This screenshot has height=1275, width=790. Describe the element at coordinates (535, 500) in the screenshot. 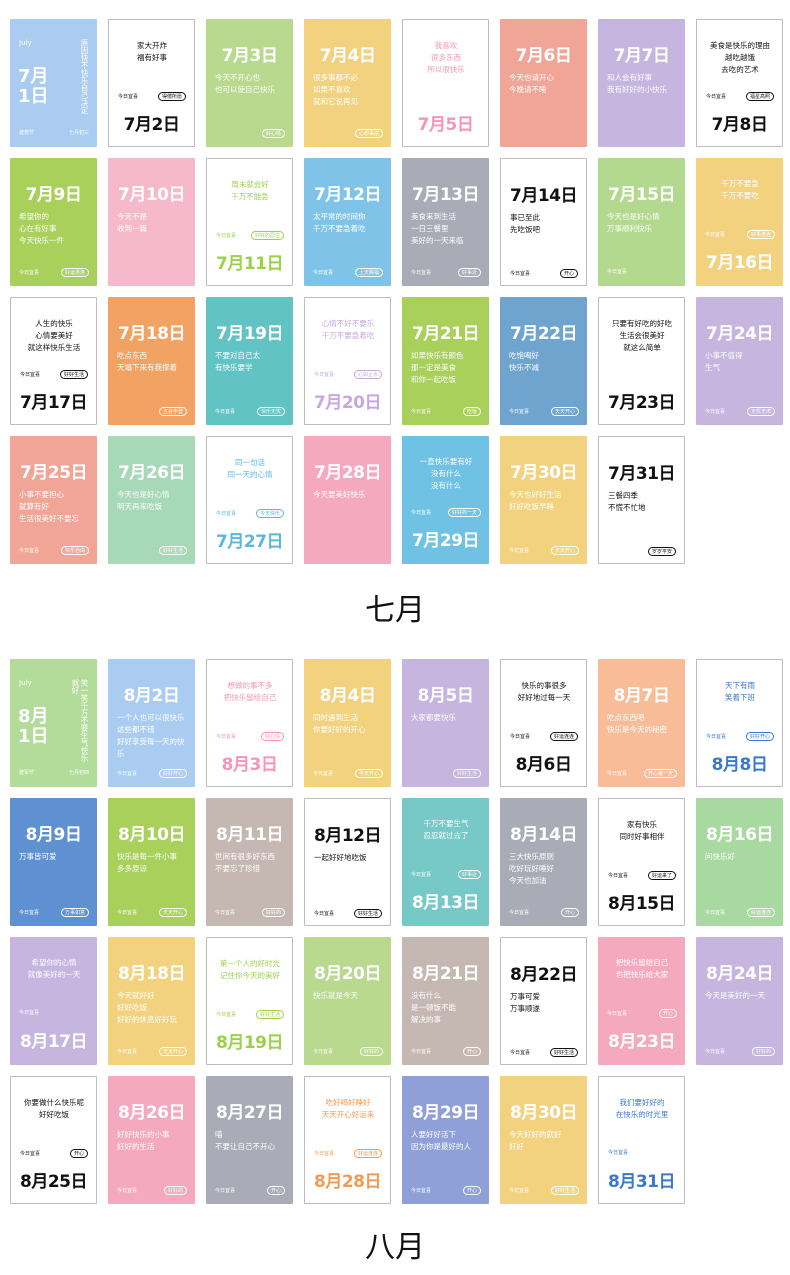

I see `card-message: 今天也好好生活 好好吃饭早睡` at that location.